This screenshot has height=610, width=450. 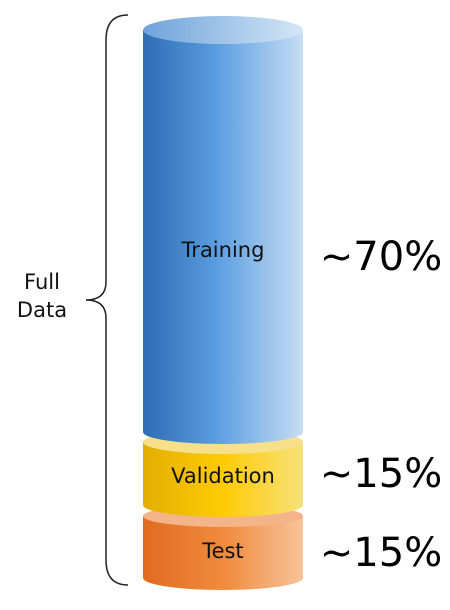 What do you see at coordinates (107, 300) in the screenshot?
I see `full-data-brace` at bounding box center [107, 300].